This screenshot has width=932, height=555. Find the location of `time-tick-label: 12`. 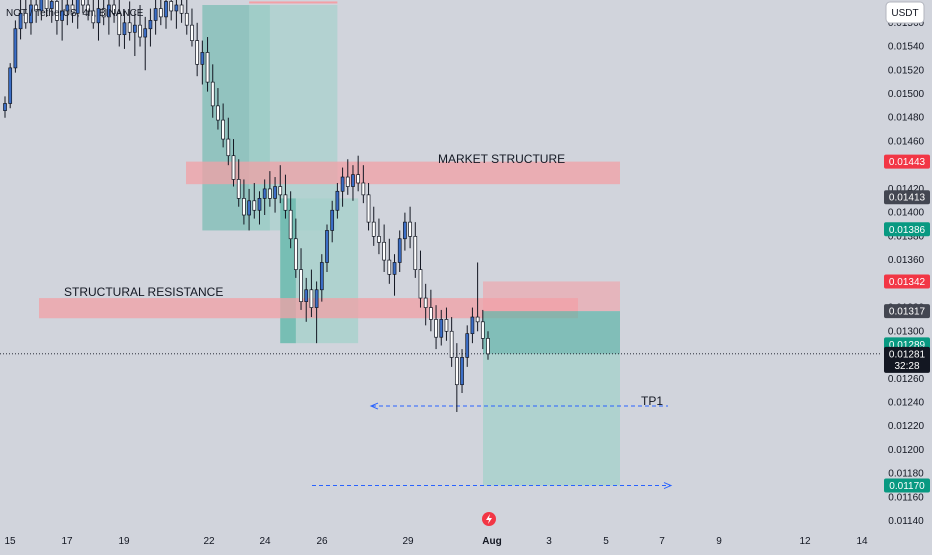

time-tick-label: 12 is located at coordinates (805, 541).